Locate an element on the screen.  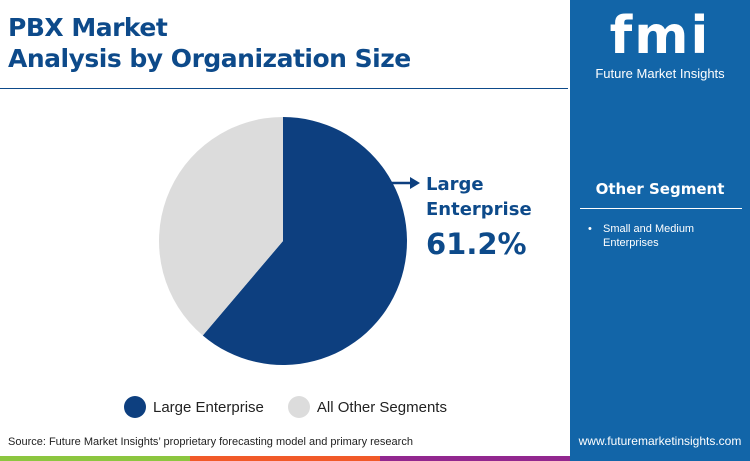
callout-value: 61.2% is located at coordinates (476, 244).